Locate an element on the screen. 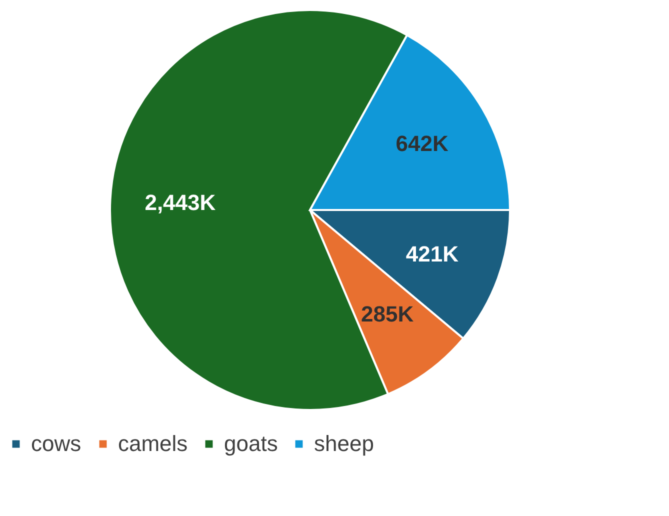 This screenshot has width=669, height=516. data-label: 642K is located at coordinates (422, 143).